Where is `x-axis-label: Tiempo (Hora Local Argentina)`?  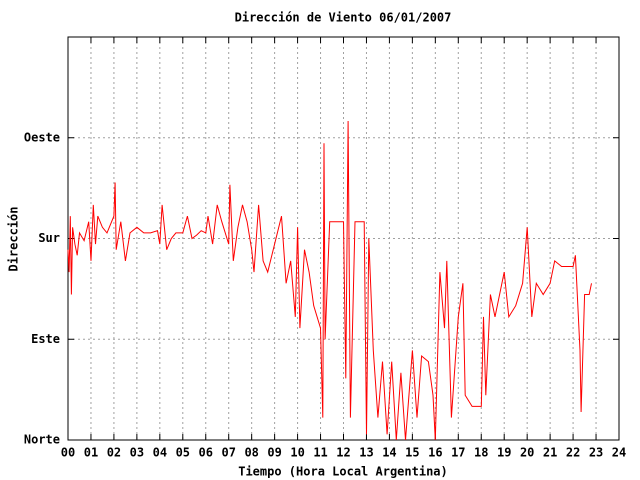 x-axis-label: Tiempo (Hora Local Argentina) is located at coordinates (343, 472).